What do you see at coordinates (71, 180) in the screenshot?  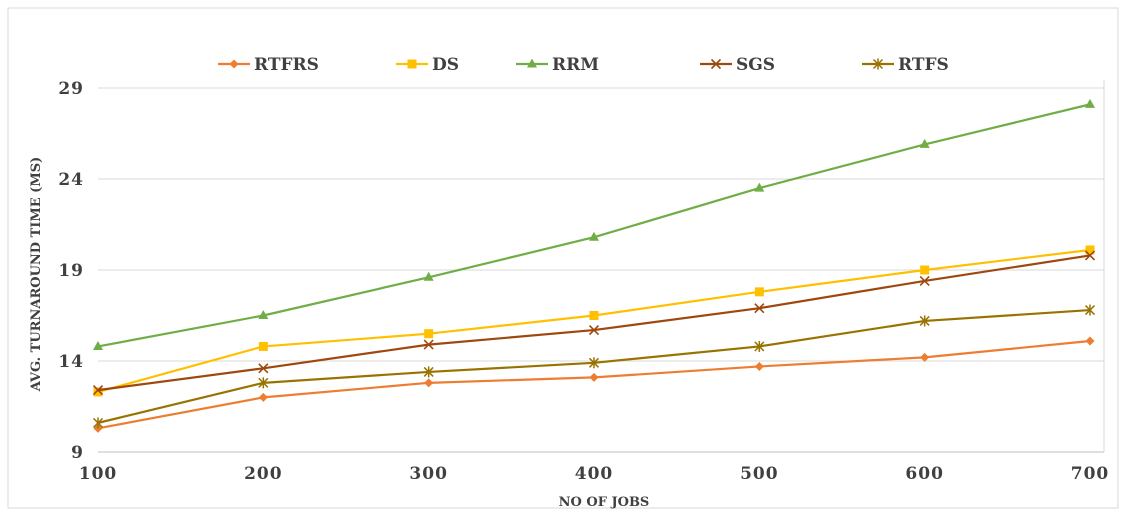 I see `y-tick-label: 24` at bounding box center [71, 180].